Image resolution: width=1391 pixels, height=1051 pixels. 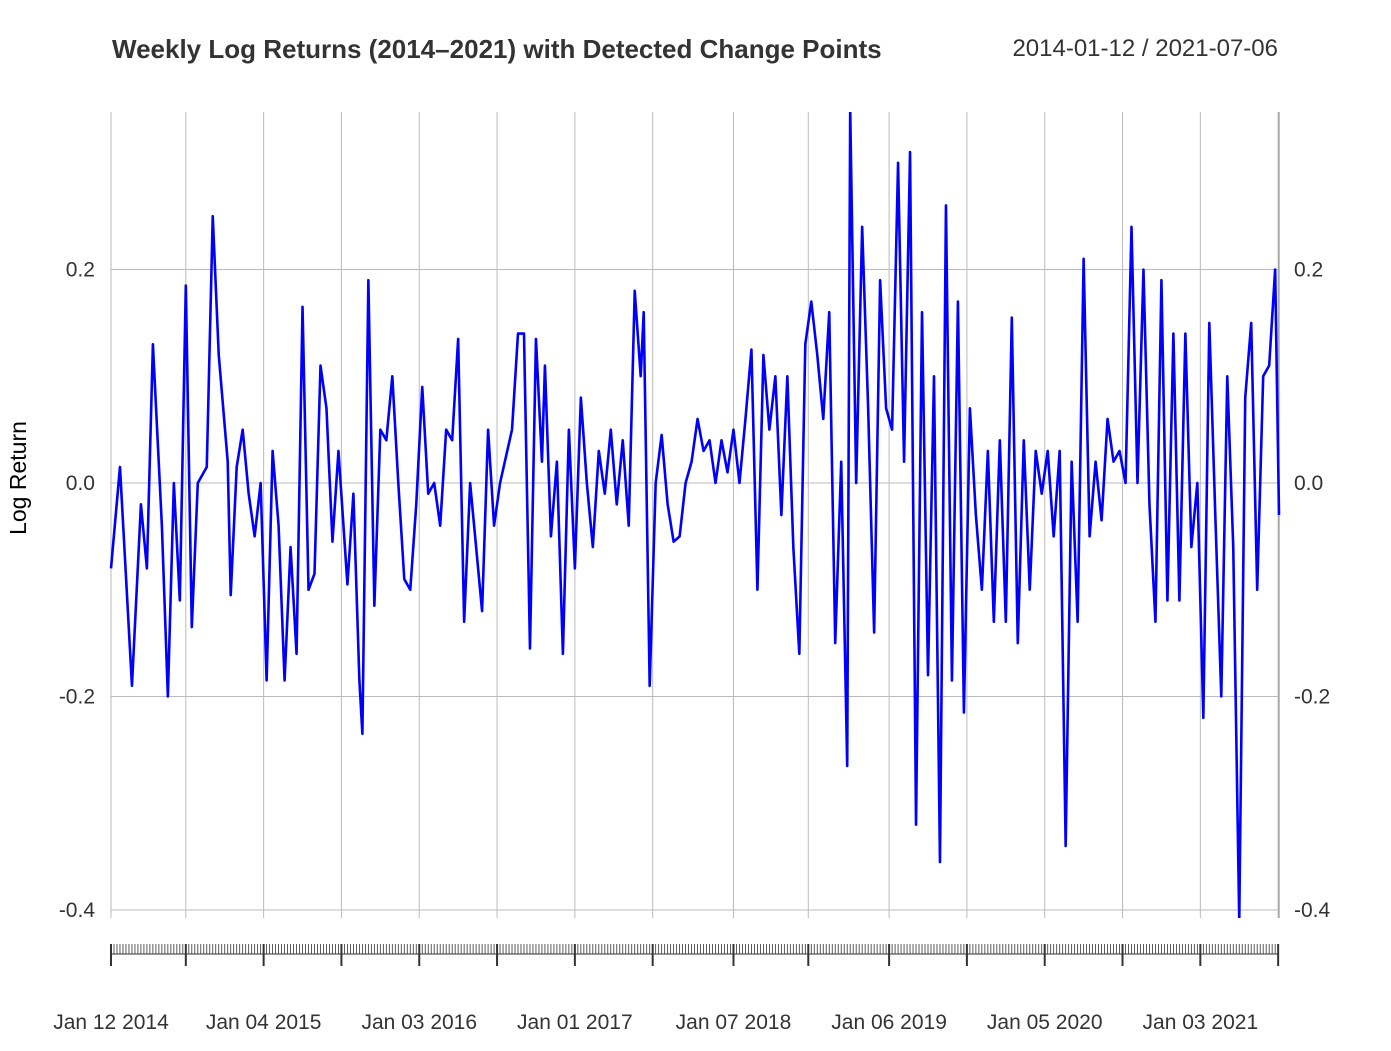 What do you see at coordinates (889, 1022) in the screenshot?
I see `x-tick-label: Jan 06 2019` at bounding box center [889, 1022].